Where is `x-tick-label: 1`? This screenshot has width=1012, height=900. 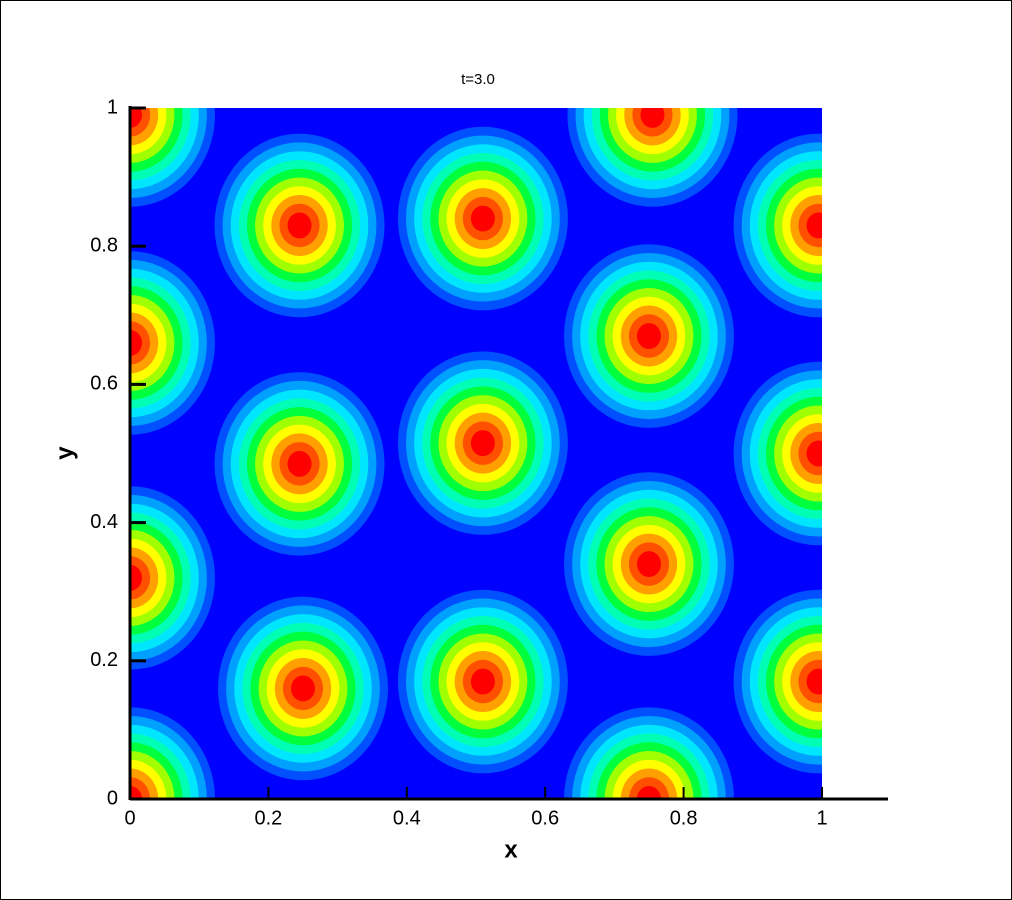
x-tick-label: 1 is located at coordinates (821, 818).